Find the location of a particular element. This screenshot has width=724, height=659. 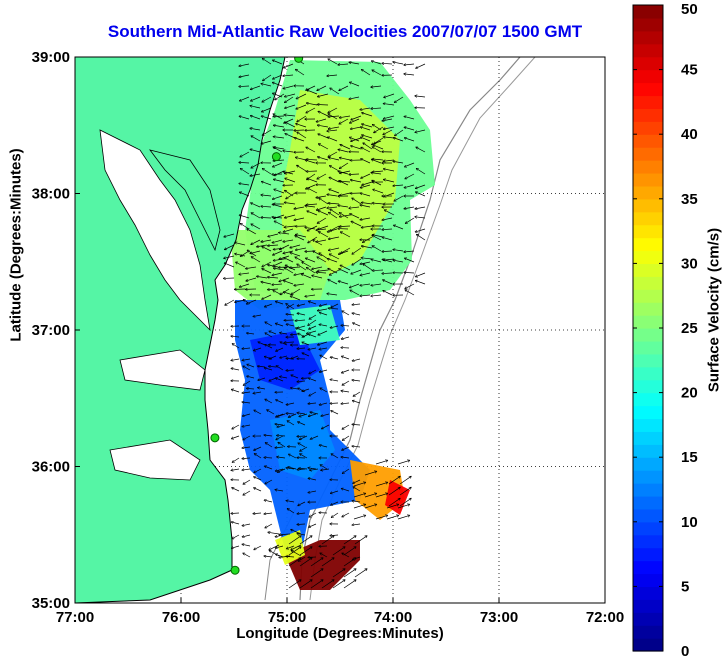

colorbar-tick-label: 20 is located at coordinates (689, 393).